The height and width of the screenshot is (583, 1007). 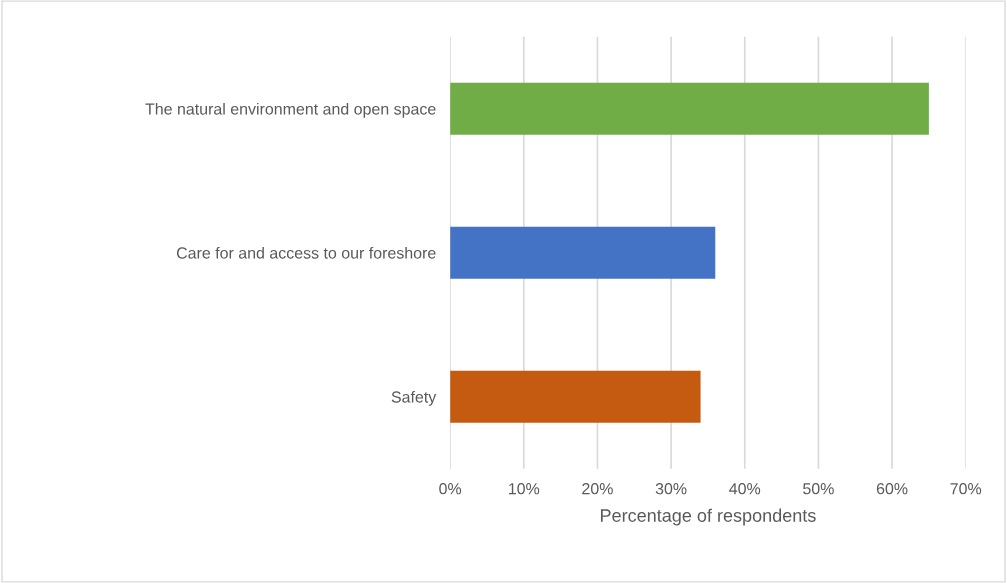 What do you see at coordinates (671, 489) in the screenshot?
I see `x-tick-label: 30%` at bounding box center [671, 489].